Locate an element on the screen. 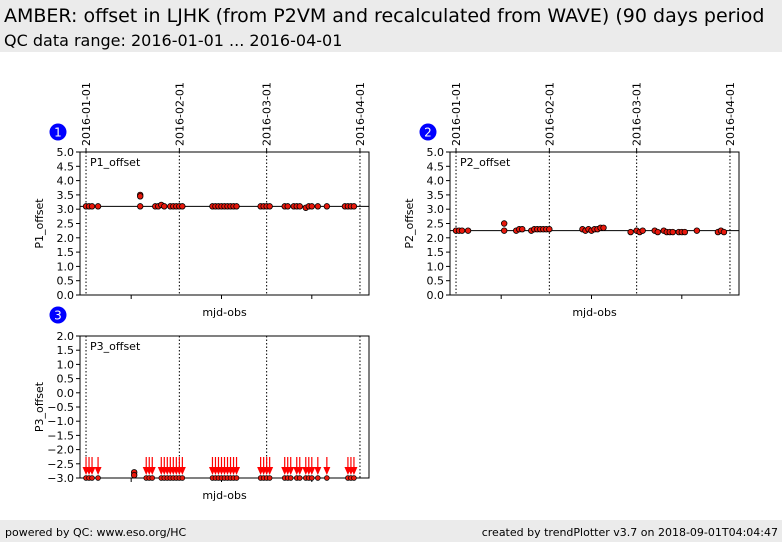 Image resolution: width=782 pixels, height=542 pixels. panel-number: 2 is located at coordinates (428, 133).